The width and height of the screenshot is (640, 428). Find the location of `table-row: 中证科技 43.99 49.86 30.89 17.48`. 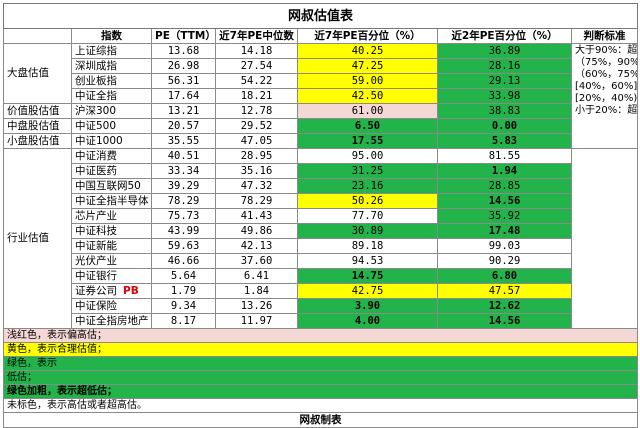

table-row: 中证科技 43.99 49.86 30.89 17.48 is located at coordinates (321, 231).